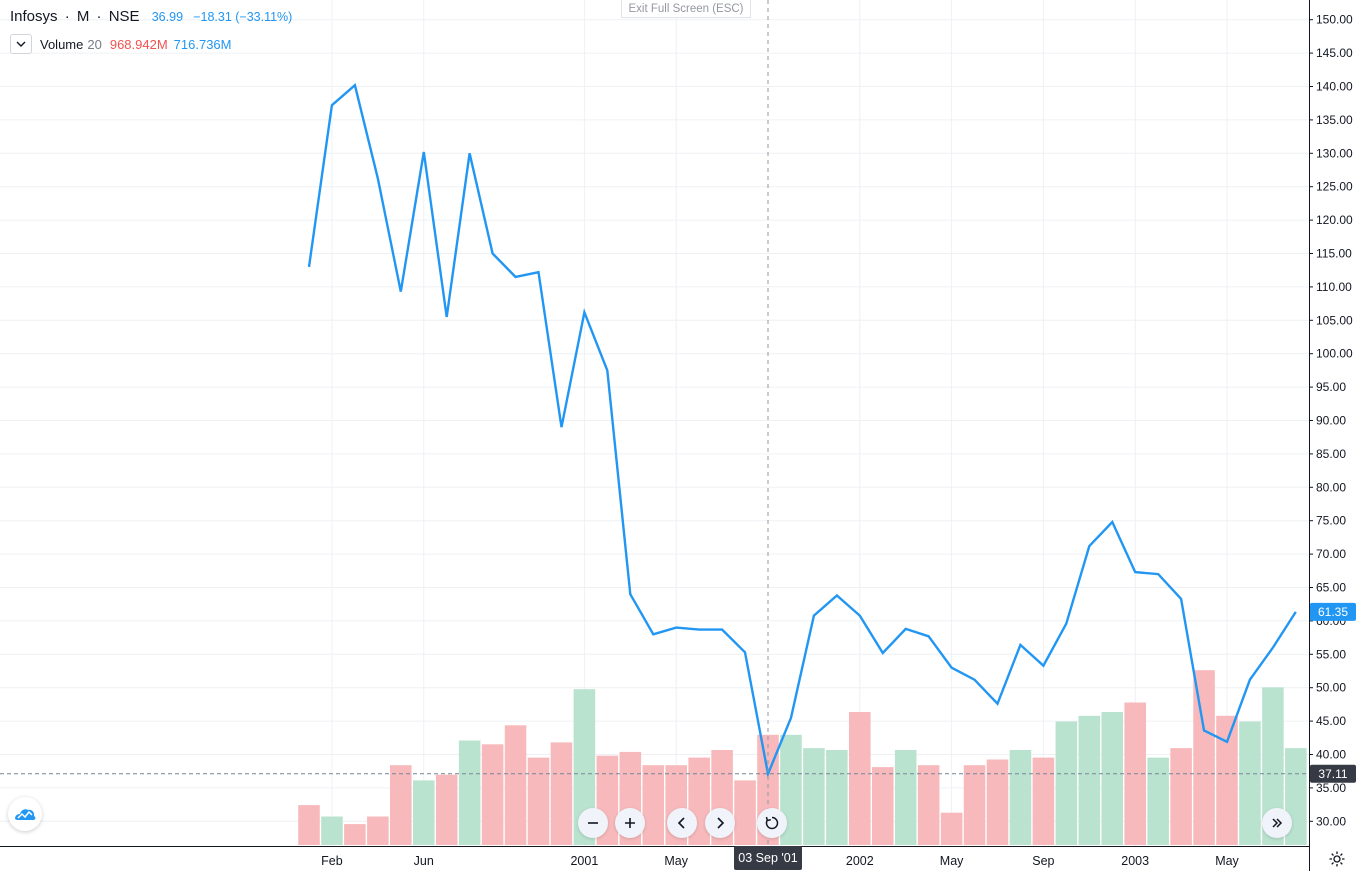  I want to click on y-tick-label: 100.00, so click(1334, 354).